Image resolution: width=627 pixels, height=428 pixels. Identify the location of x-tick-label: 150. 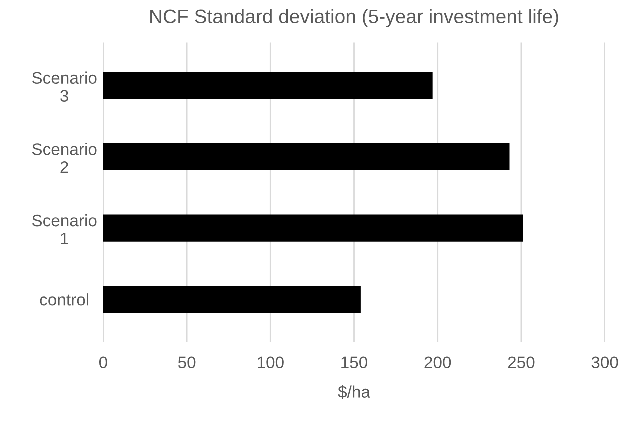
(355, 362).